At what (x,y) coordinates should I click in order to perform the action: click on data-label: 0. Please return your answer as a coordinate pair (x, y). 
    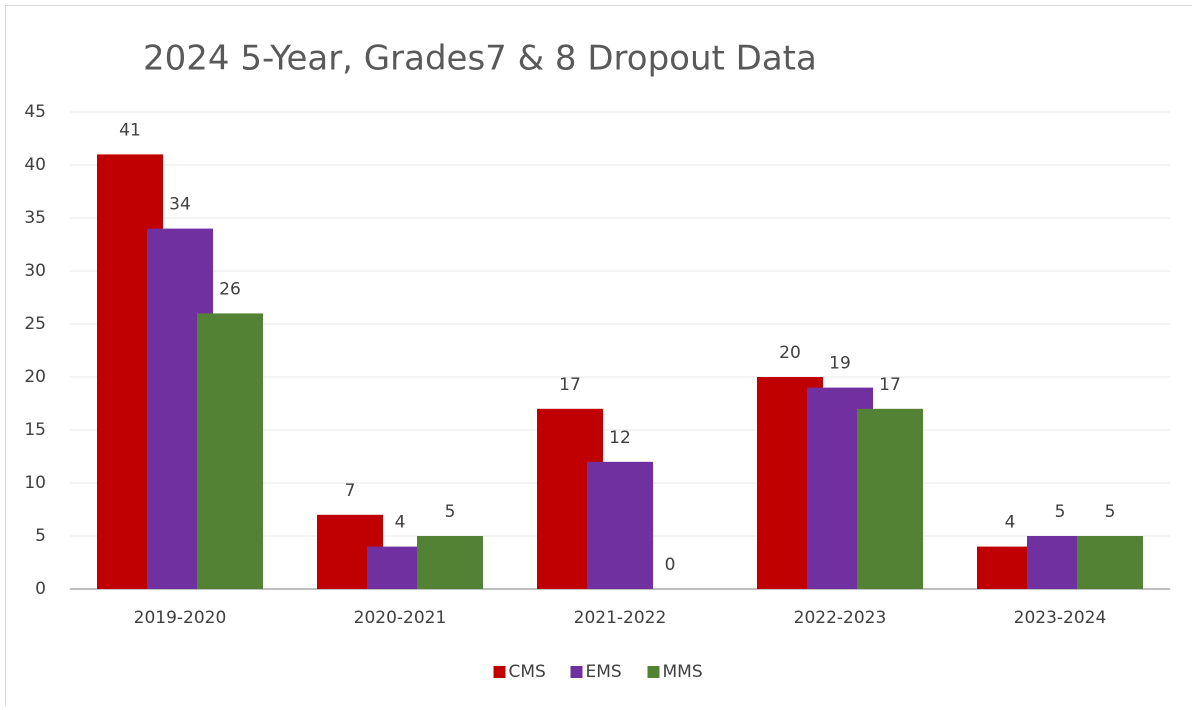
    Looking at the image, I should click on (670, 565).